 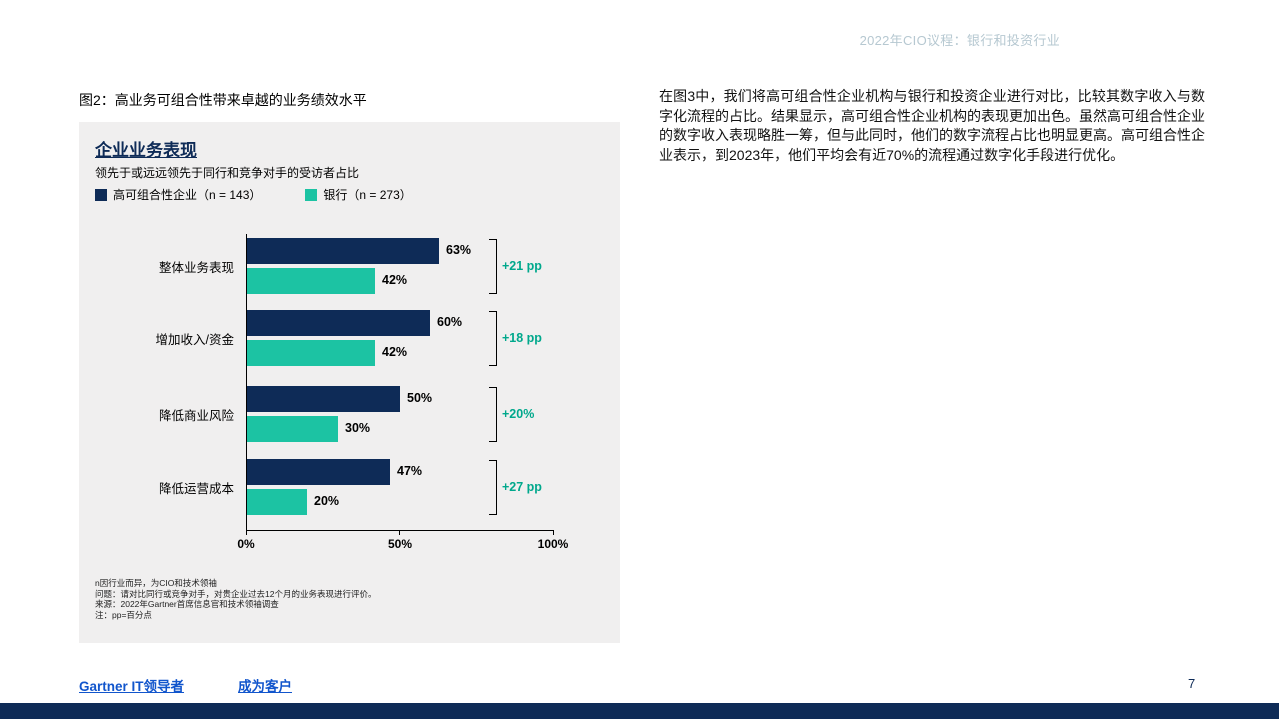 I want to click on category-label: 整体业务表现, so click(x=196, y=267).